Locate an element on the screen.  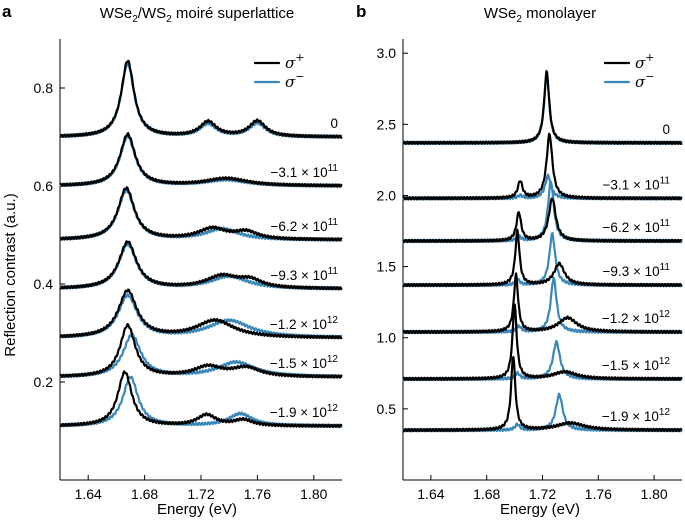
panel-a-legend: σ+ σ− is located at coordinates (278, 71).